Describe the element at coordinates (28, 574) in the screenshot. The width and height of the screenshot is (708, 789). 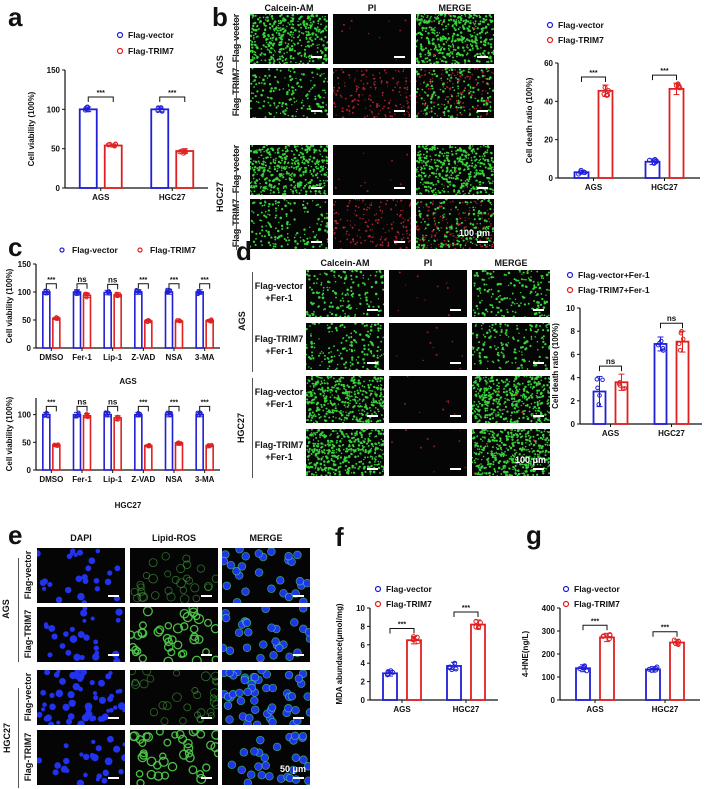
I see `row-label: Flag-vector` at that location.